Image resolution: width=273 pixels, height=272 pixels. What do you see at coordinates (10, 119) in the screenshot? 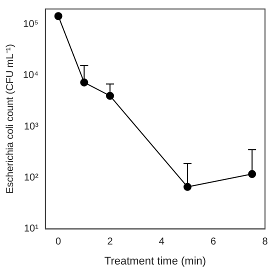
I see `y-axis-title: Escherichia coli count (CFU mL⁻¹)` at bounding box center [10, 119].